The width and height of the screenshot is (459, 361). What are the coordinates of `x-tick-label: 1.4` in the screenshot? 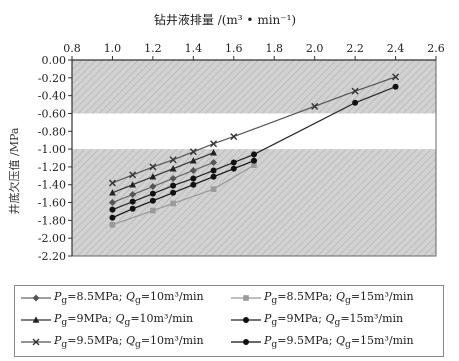 It's located at (194, 48).